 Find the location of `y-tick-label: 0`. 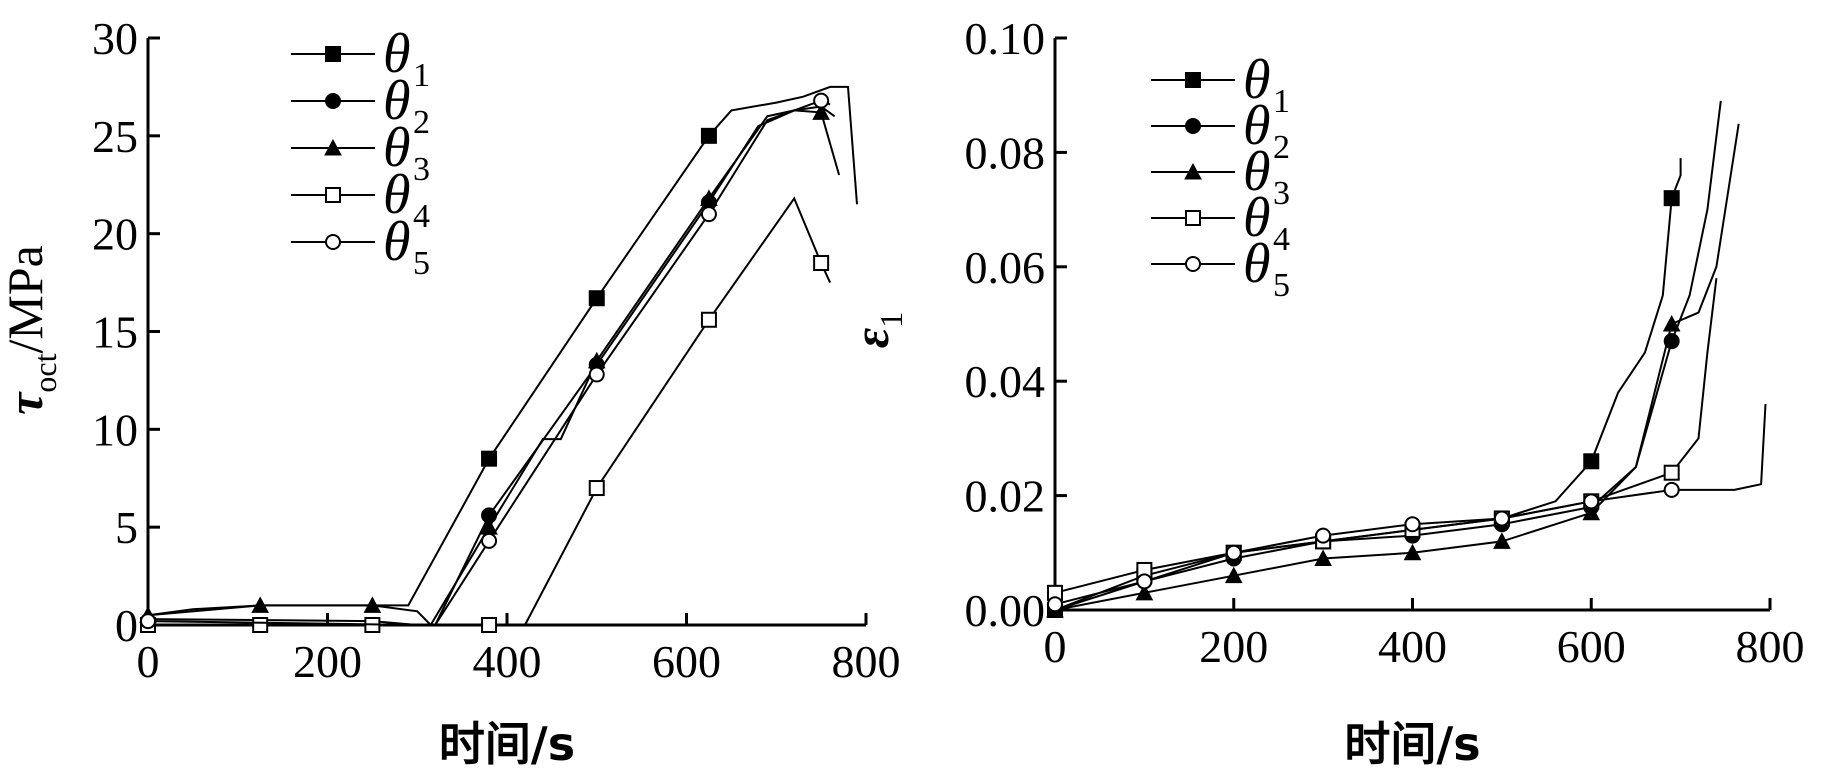

y-tick-label: 0 is located at coordinates (126, 625).